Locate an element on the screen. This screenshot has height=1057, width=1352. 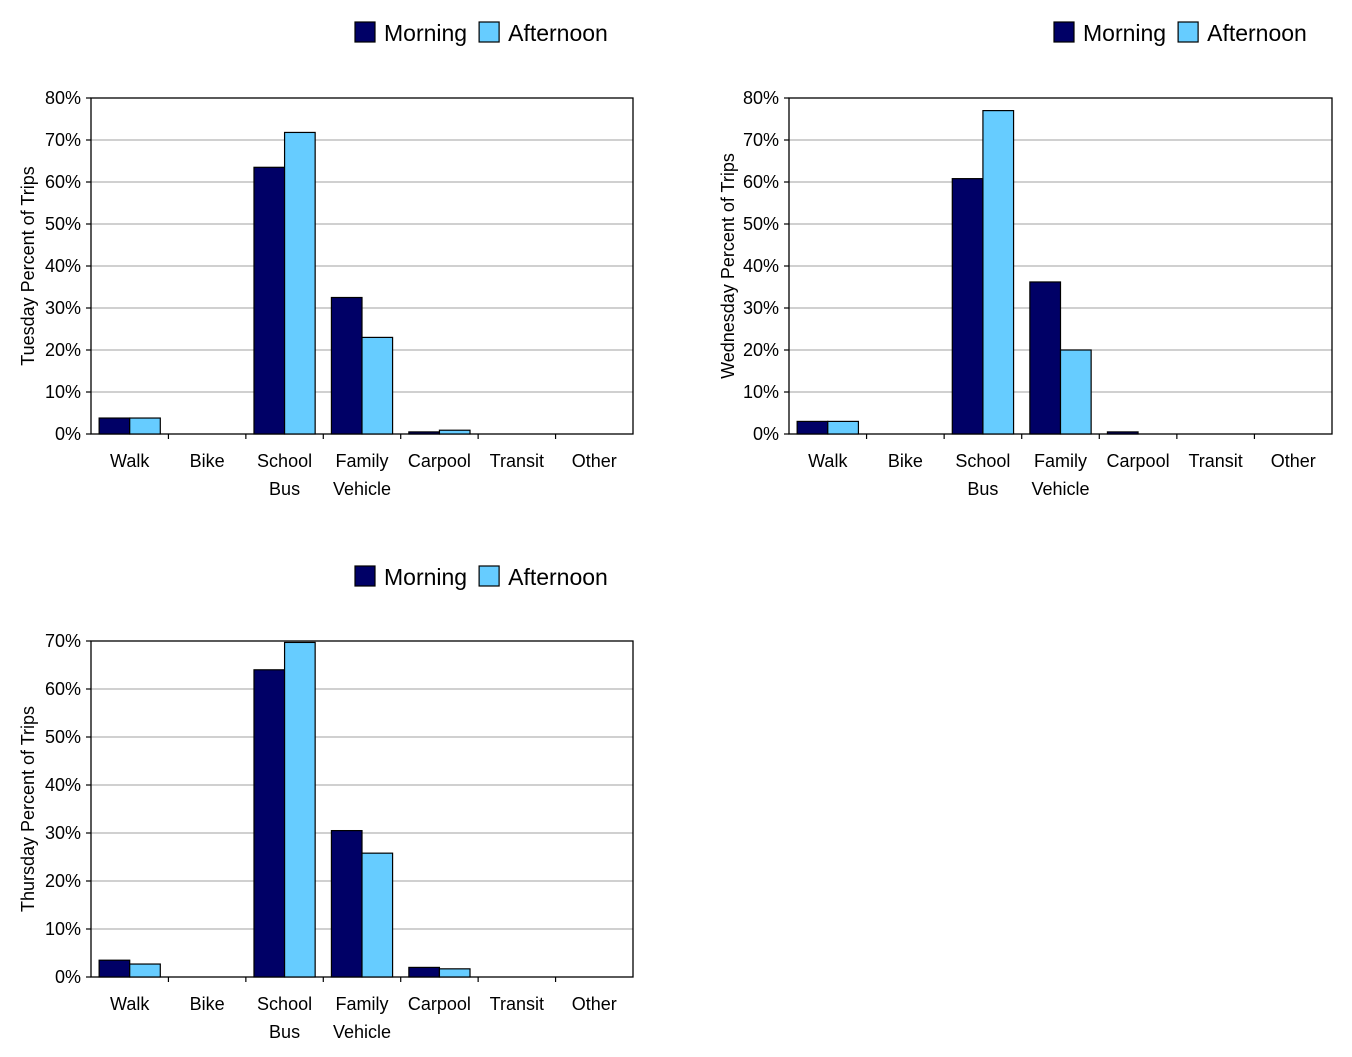
y-axis-label: Tuesday Percent of Trips is located at coordinates (28, 265).